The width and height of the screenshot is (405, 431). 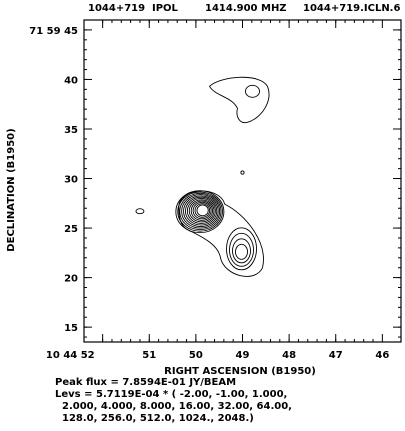 I want to click on peak-flux-label: Peak flux =, so click(x=87, y=382).